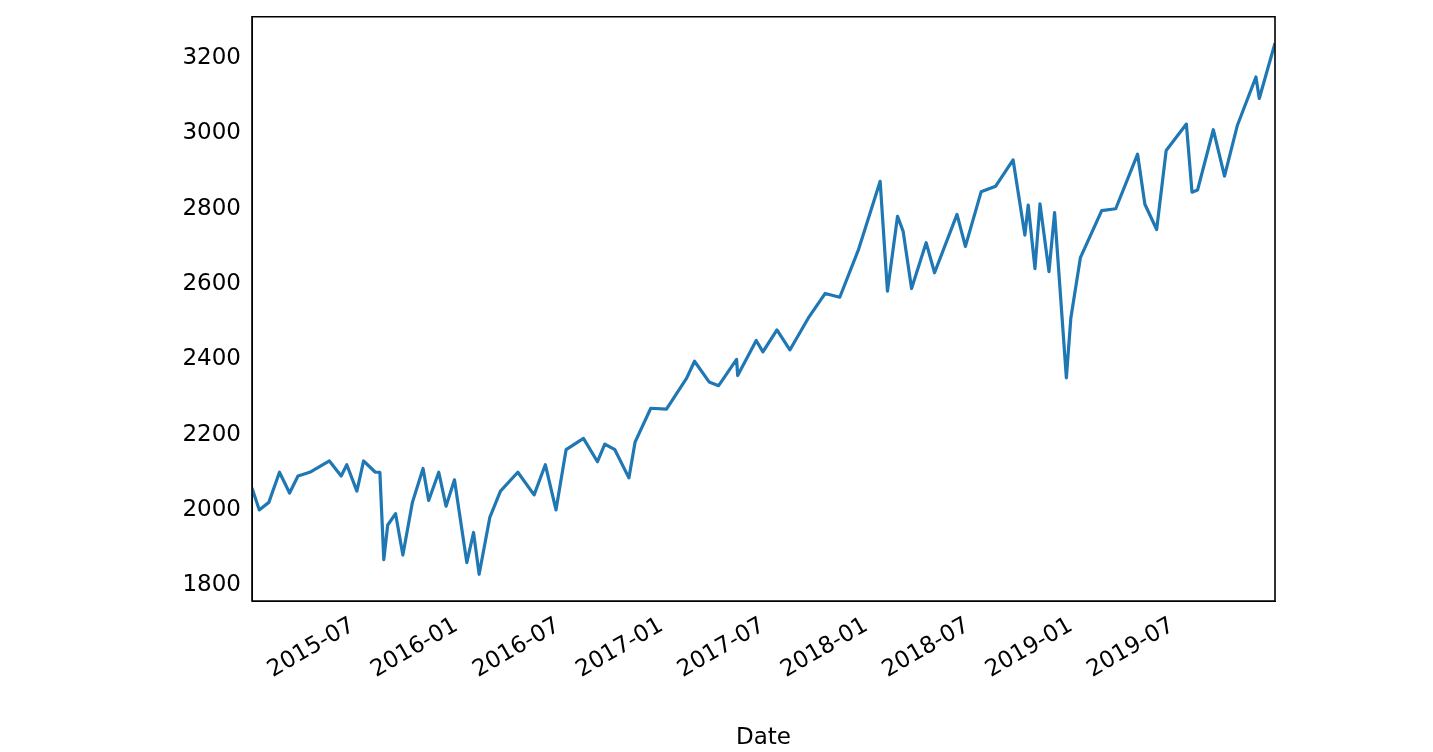 The image size is (1433, 752). I want to click on y-tick-label: 3000, so click(211, 131).